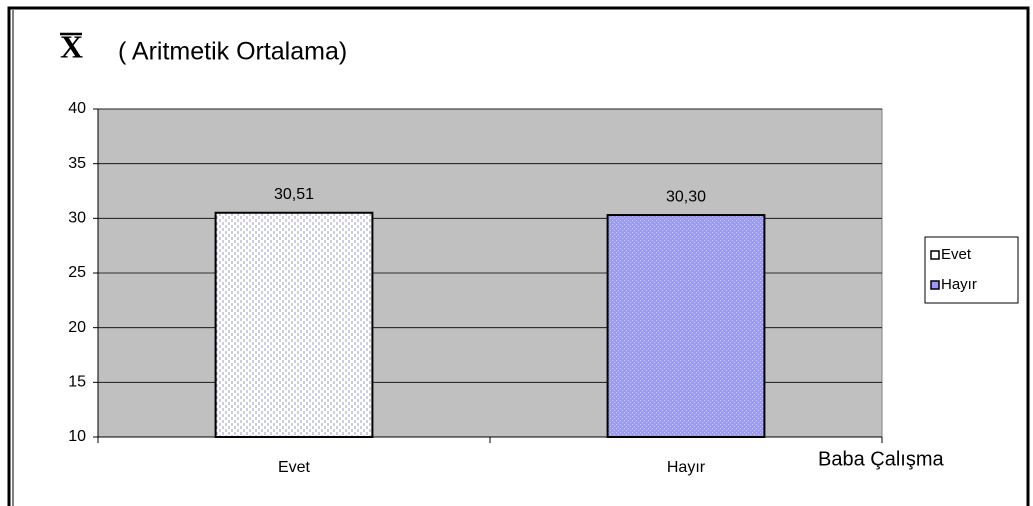  What do you see at coordinates (956, 254) in the screenshot?
I see `legend-label: Evet` at bounding box center [956, 254].